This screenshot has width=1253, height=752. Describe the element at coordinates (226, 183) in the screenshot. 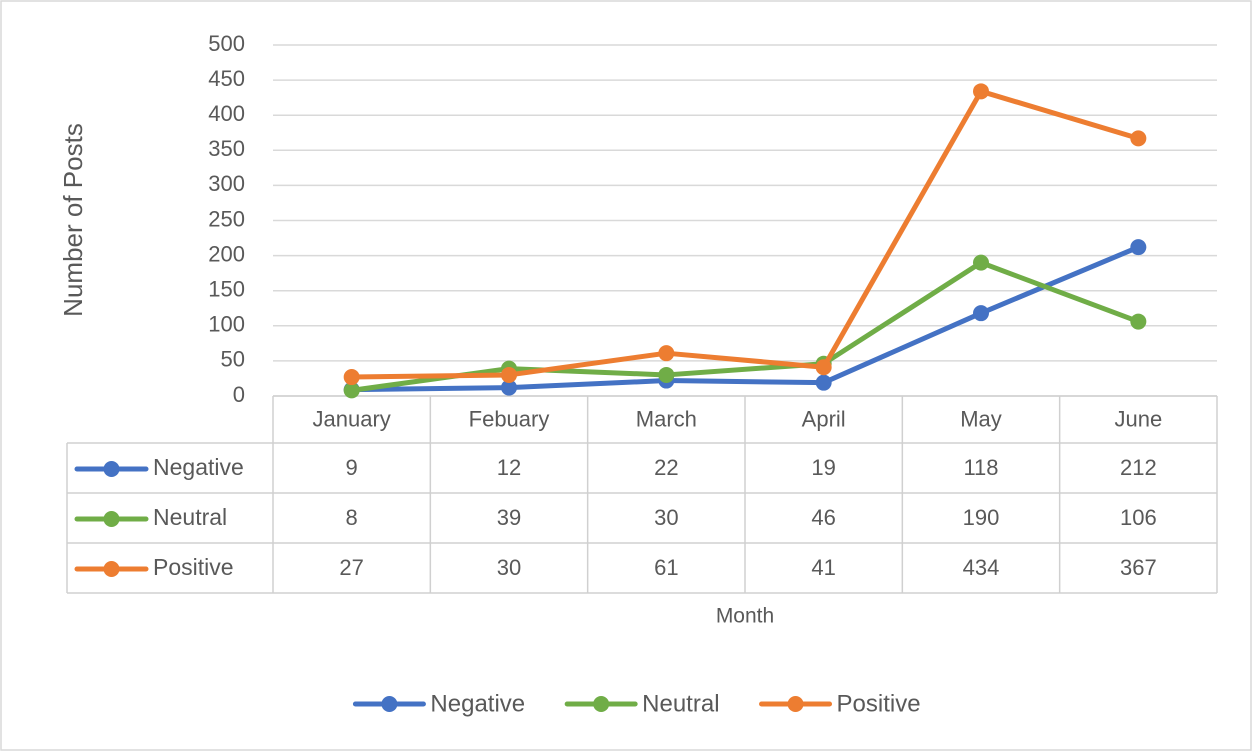

I see `y-tick-label: 300` at that location.